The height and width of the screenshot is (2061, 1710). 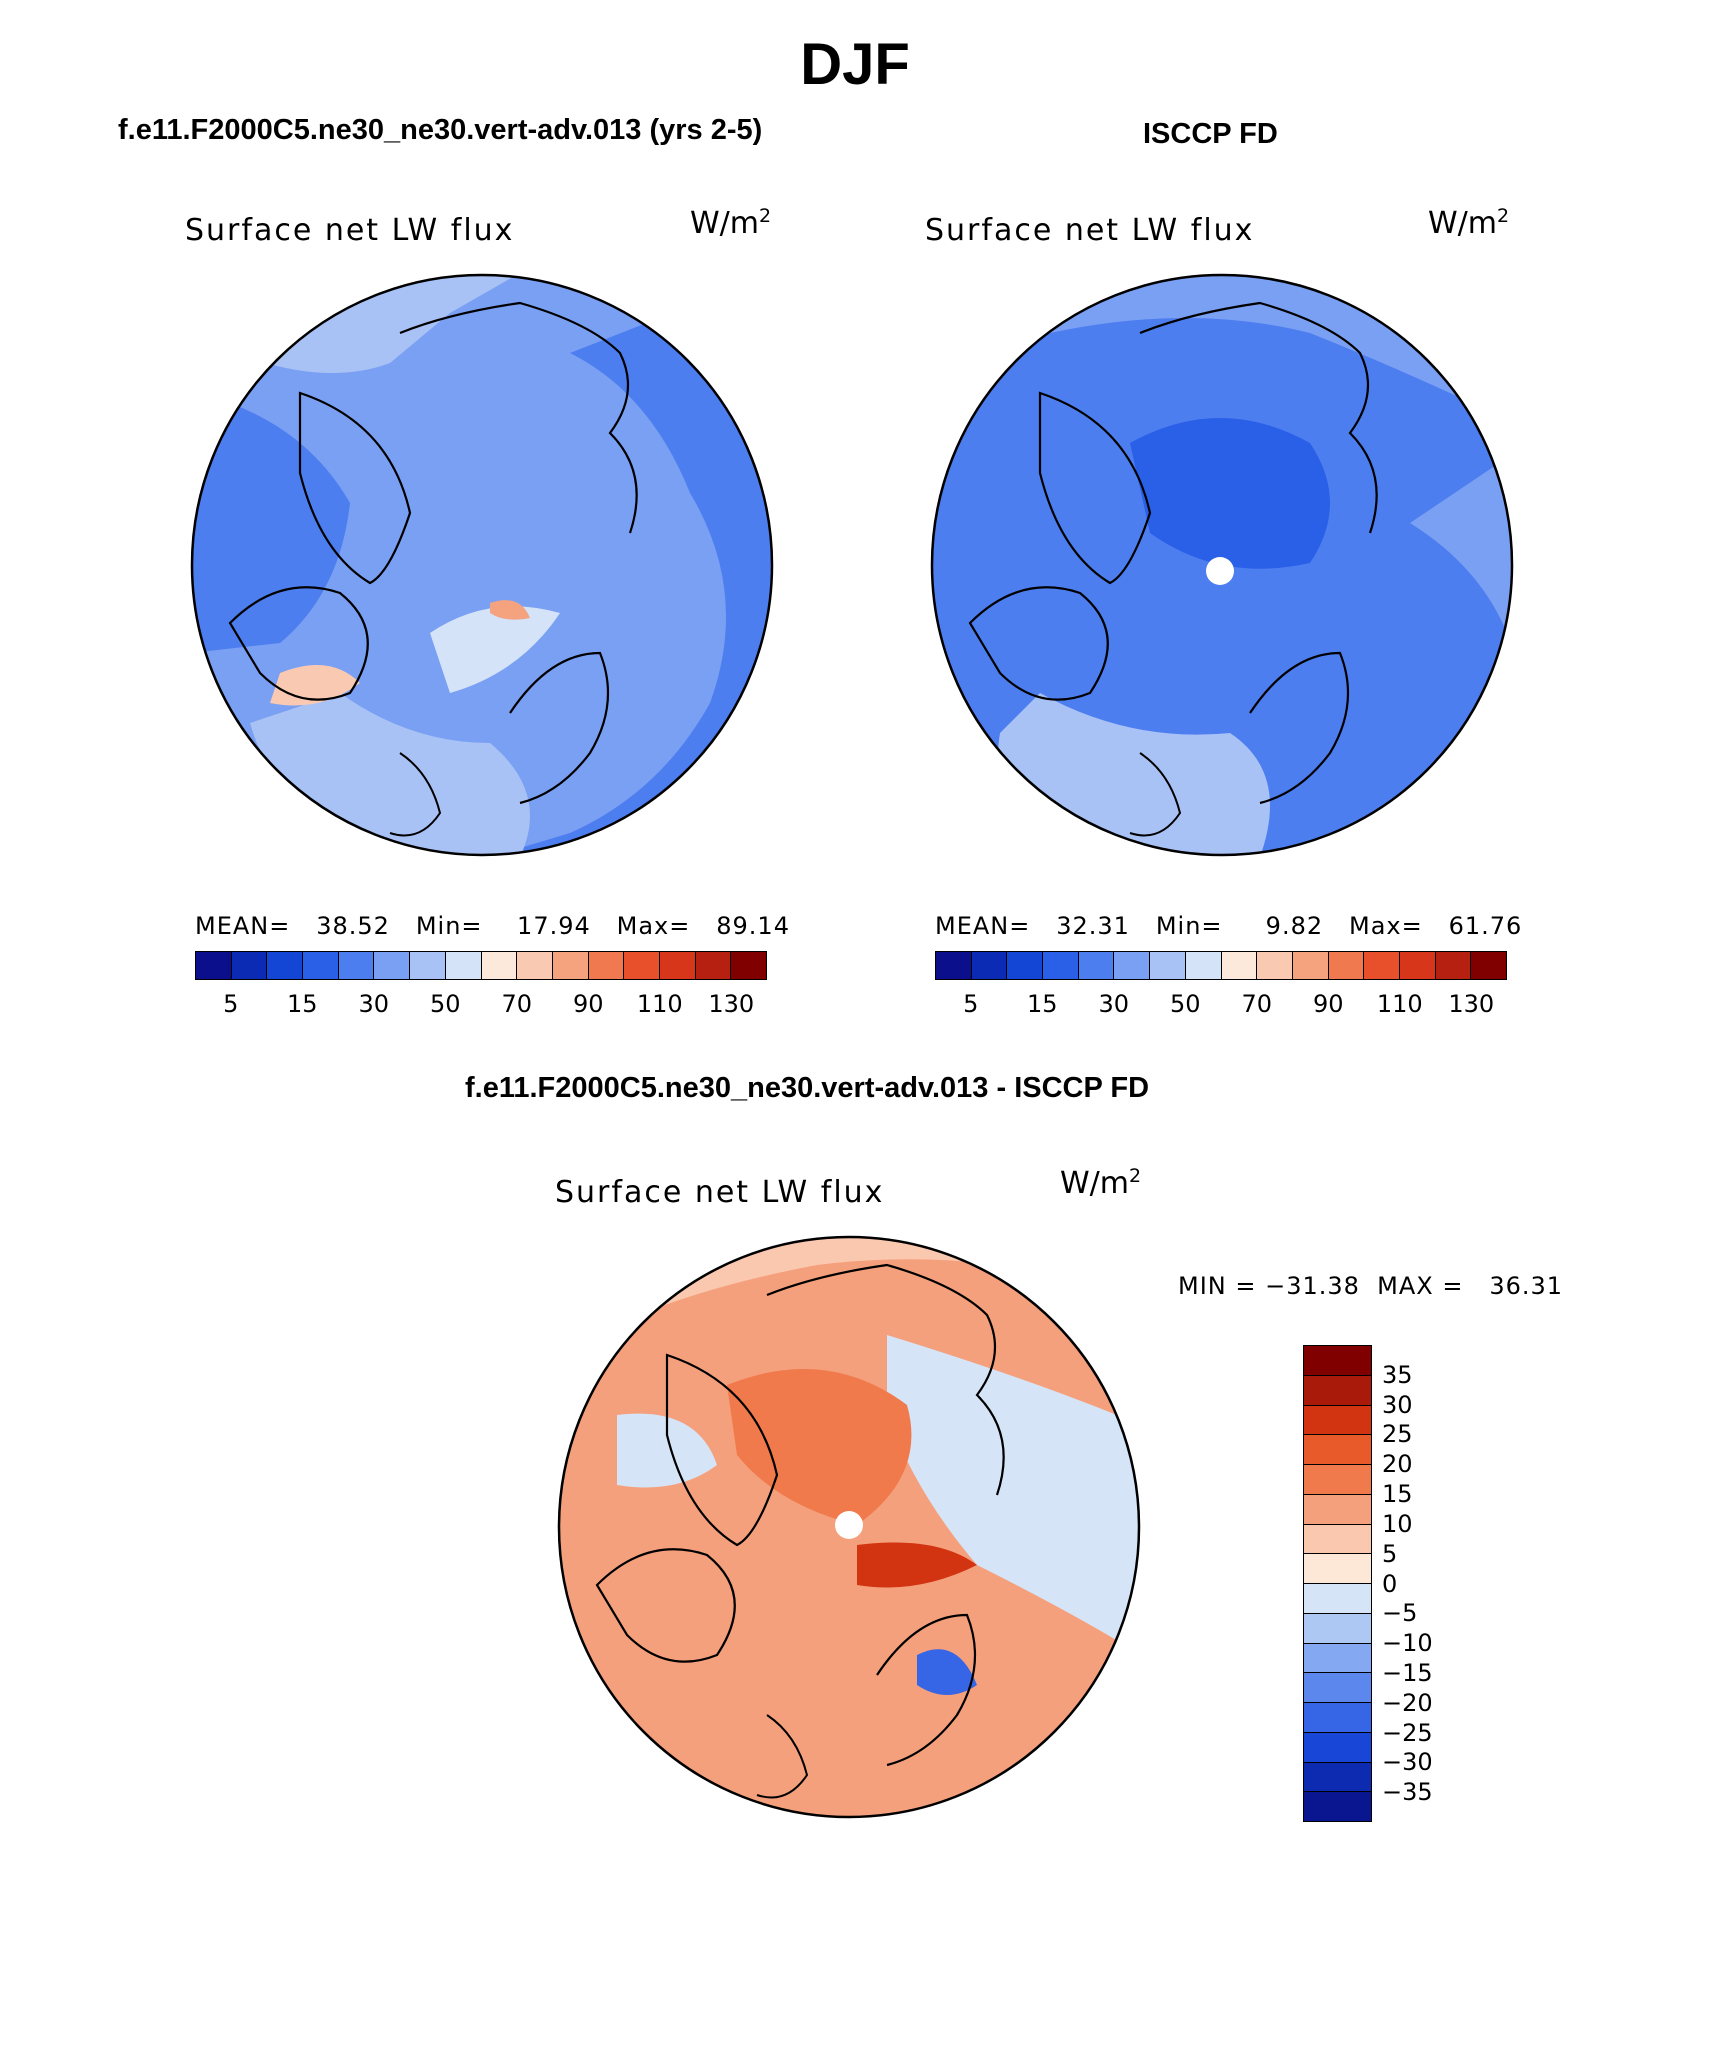 I want to click on obs-field-arctic, so click(x=1230, y=493).